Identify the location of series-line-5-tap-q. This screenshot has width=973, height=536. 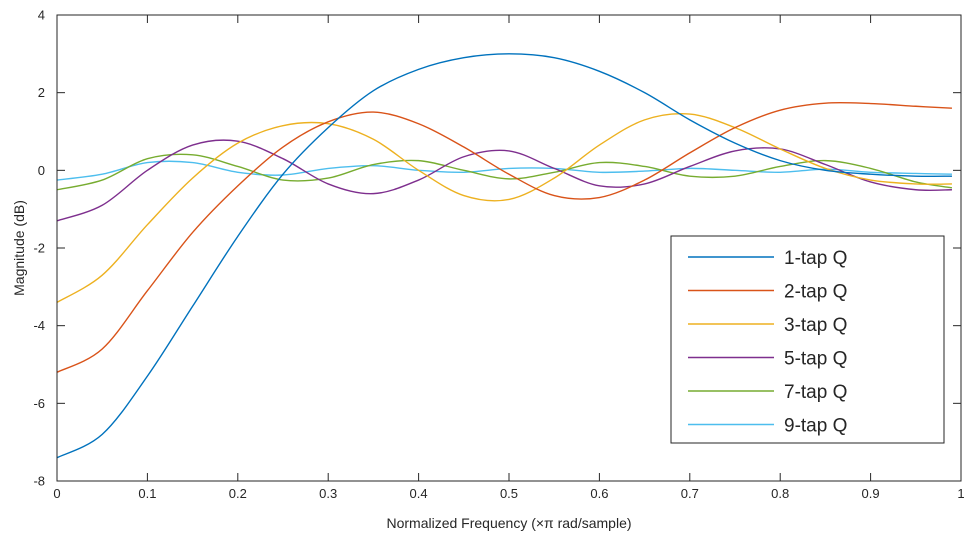
(504, 180).